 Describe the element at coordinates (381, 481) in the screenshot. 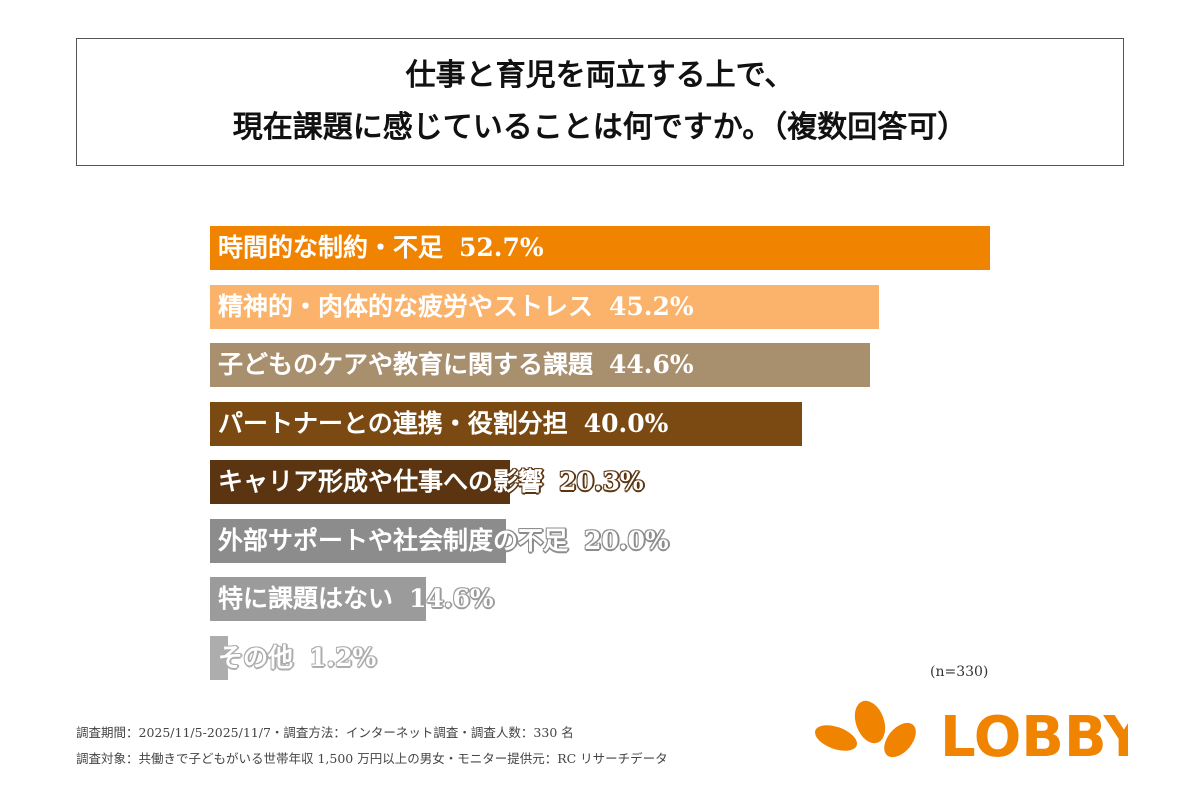

I see `category-label: キャリア形成や仕事への影響` at that location.